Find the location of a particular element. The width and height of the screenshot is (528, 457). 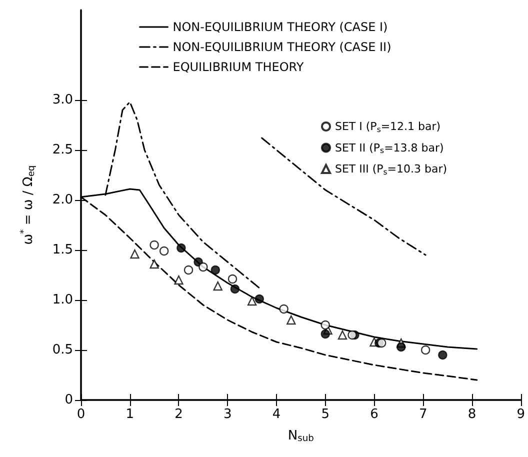

x-tick-label: 5 is located at coordinates (325, 414).